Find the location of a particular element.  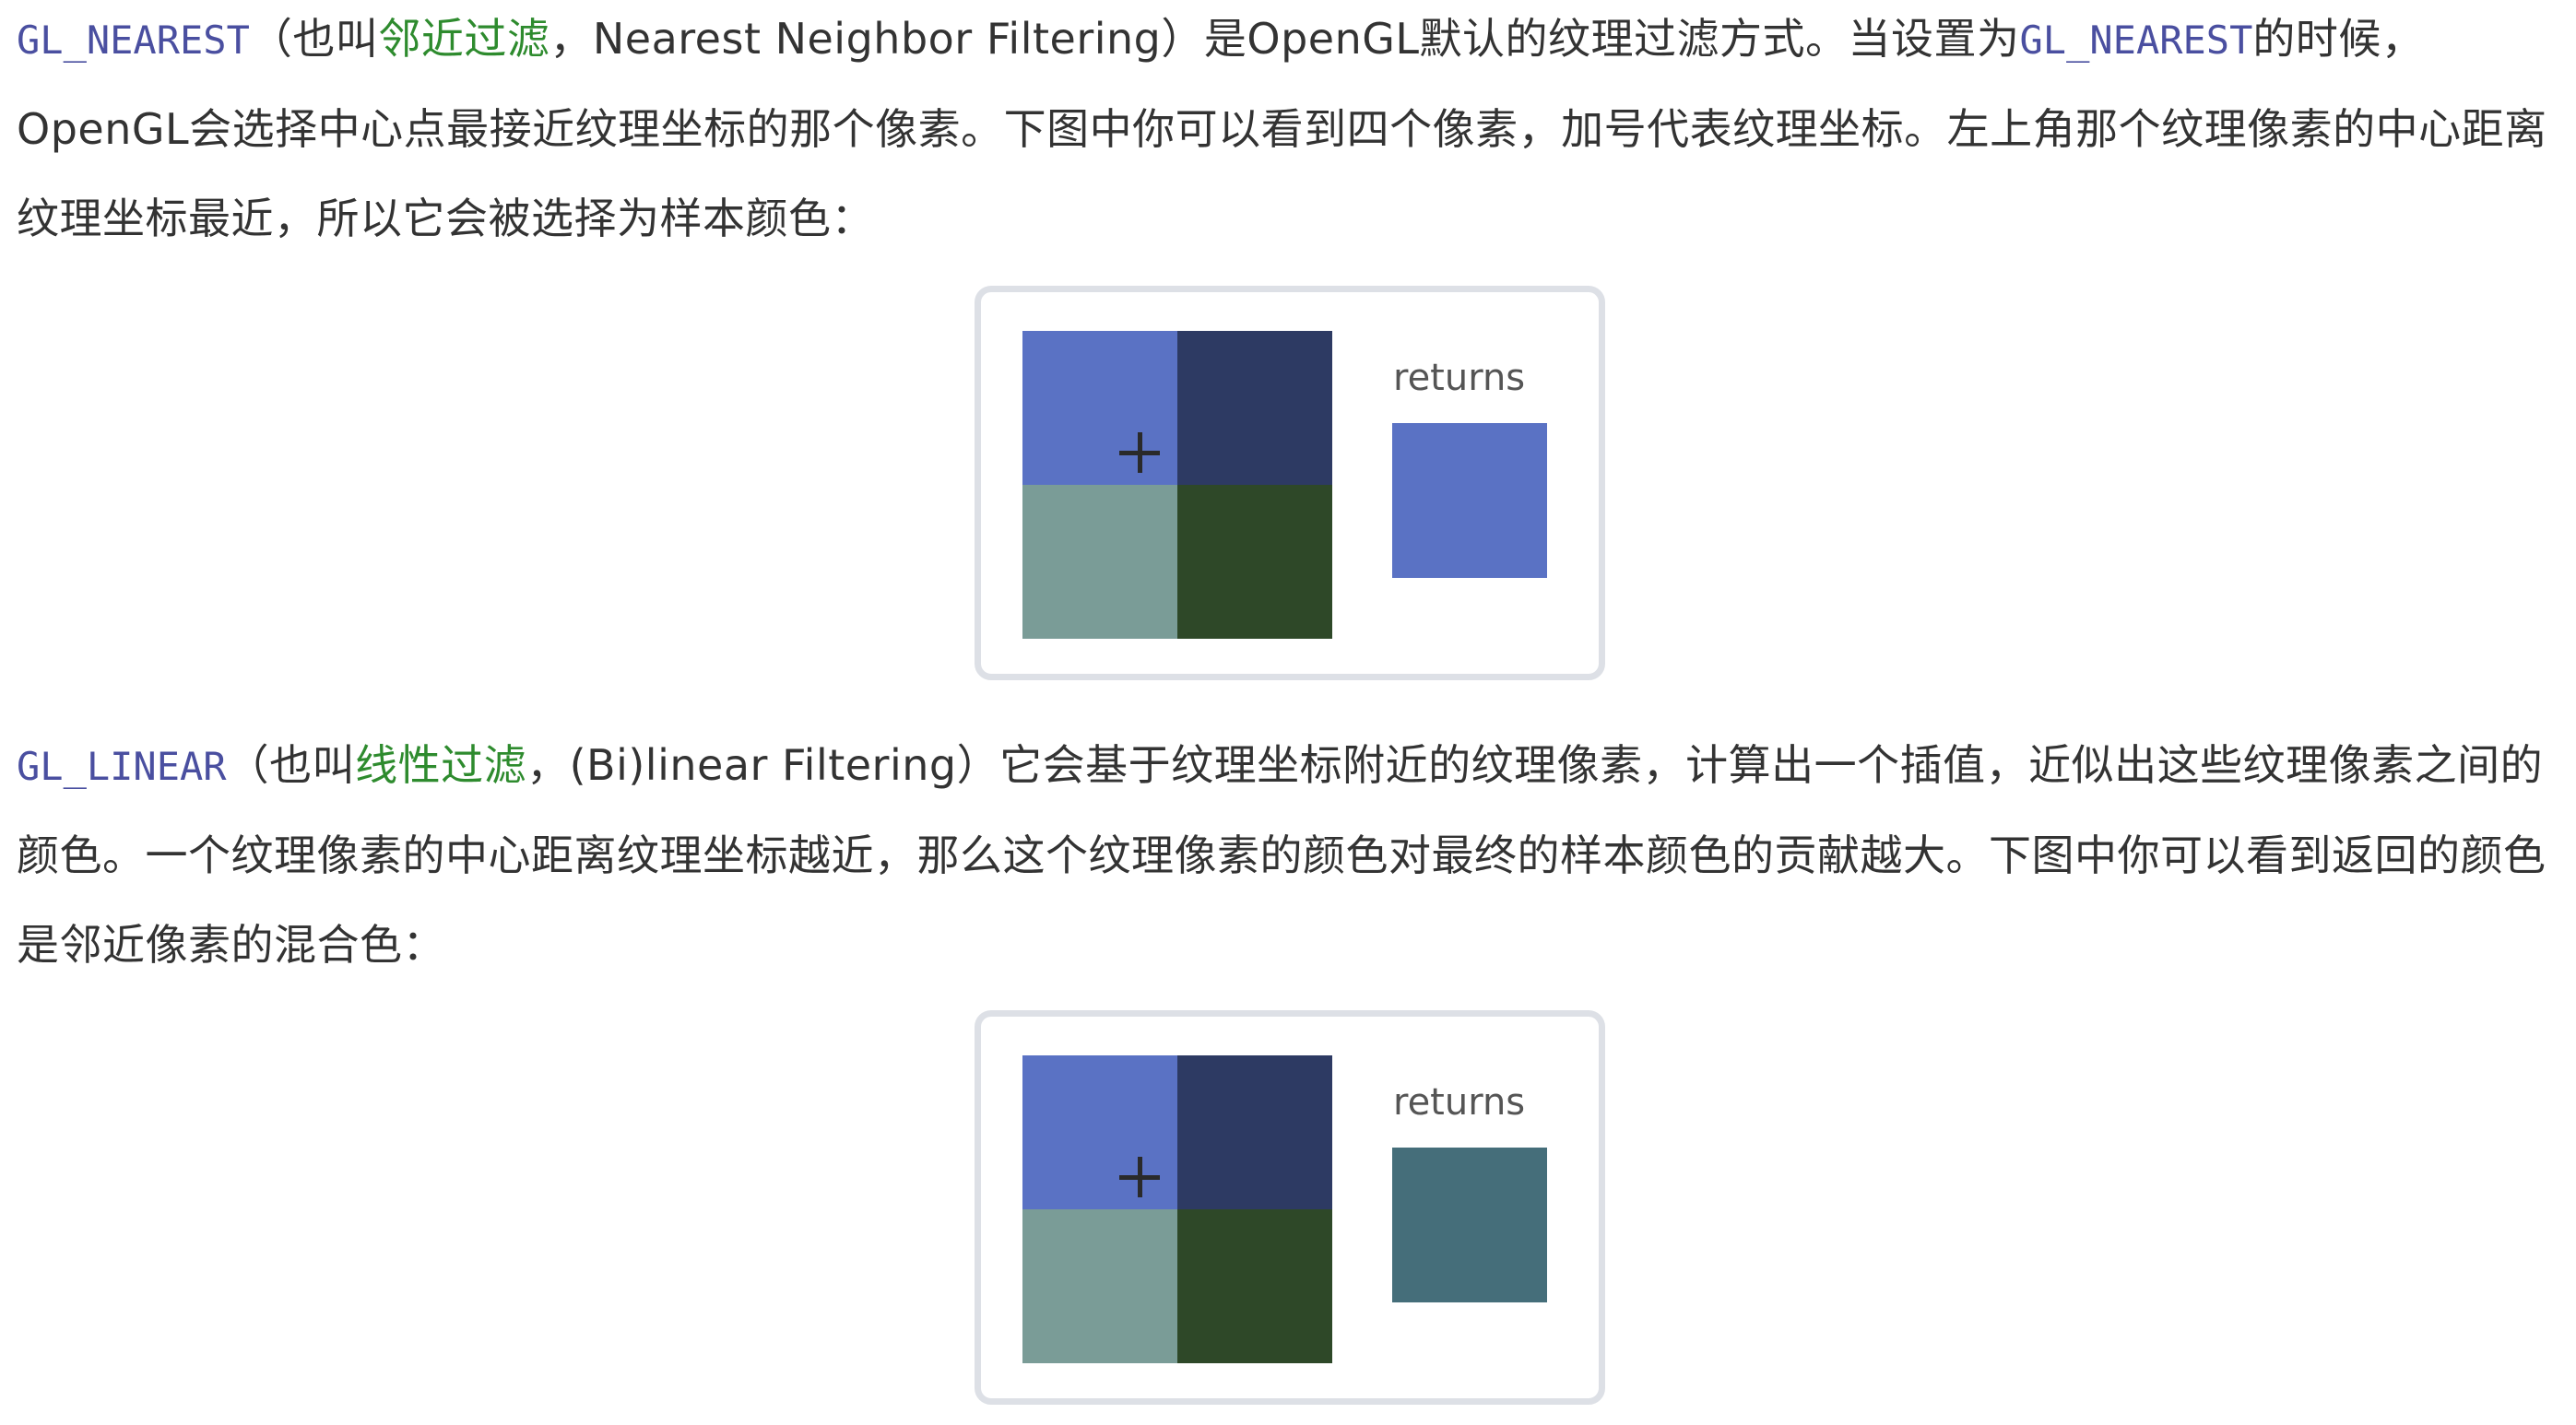

gl-linear-code: GL_LINEAR is located at coordinates (122, 766).